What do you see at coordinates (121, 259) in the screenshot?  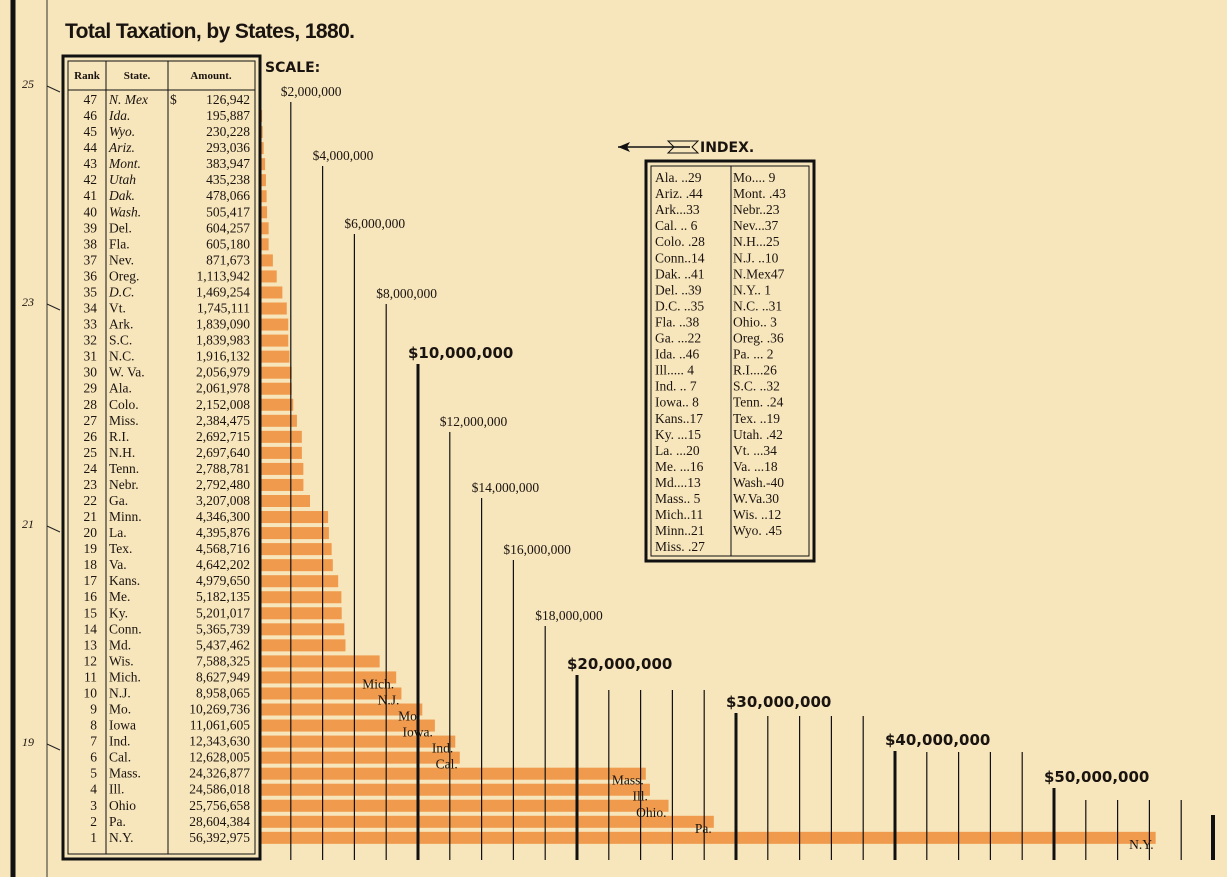 I see `state: Nev.` at bounding box center [121, 259].